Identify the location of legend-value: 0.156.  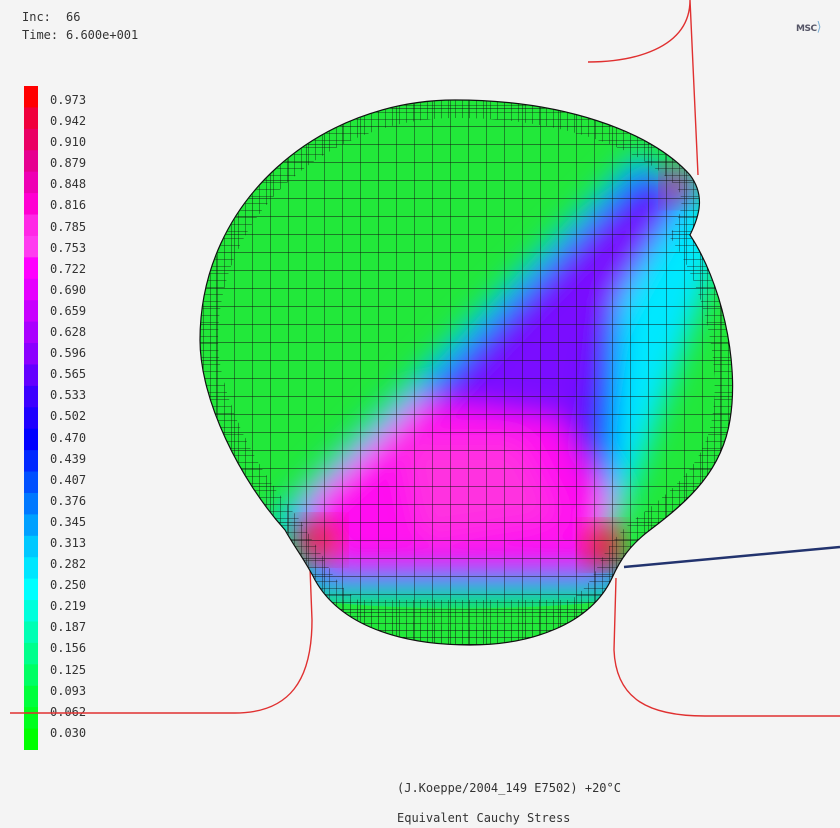
(68, 648).